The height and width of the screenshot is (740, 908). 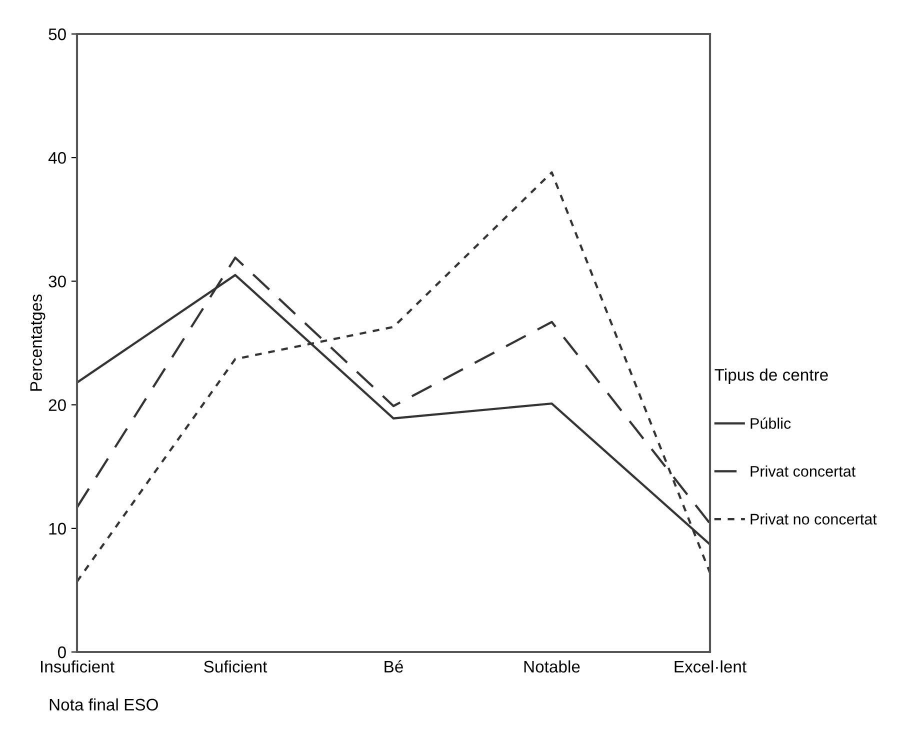 I want to click on legend-label: Privat concertat, so click(x=803, y=471).